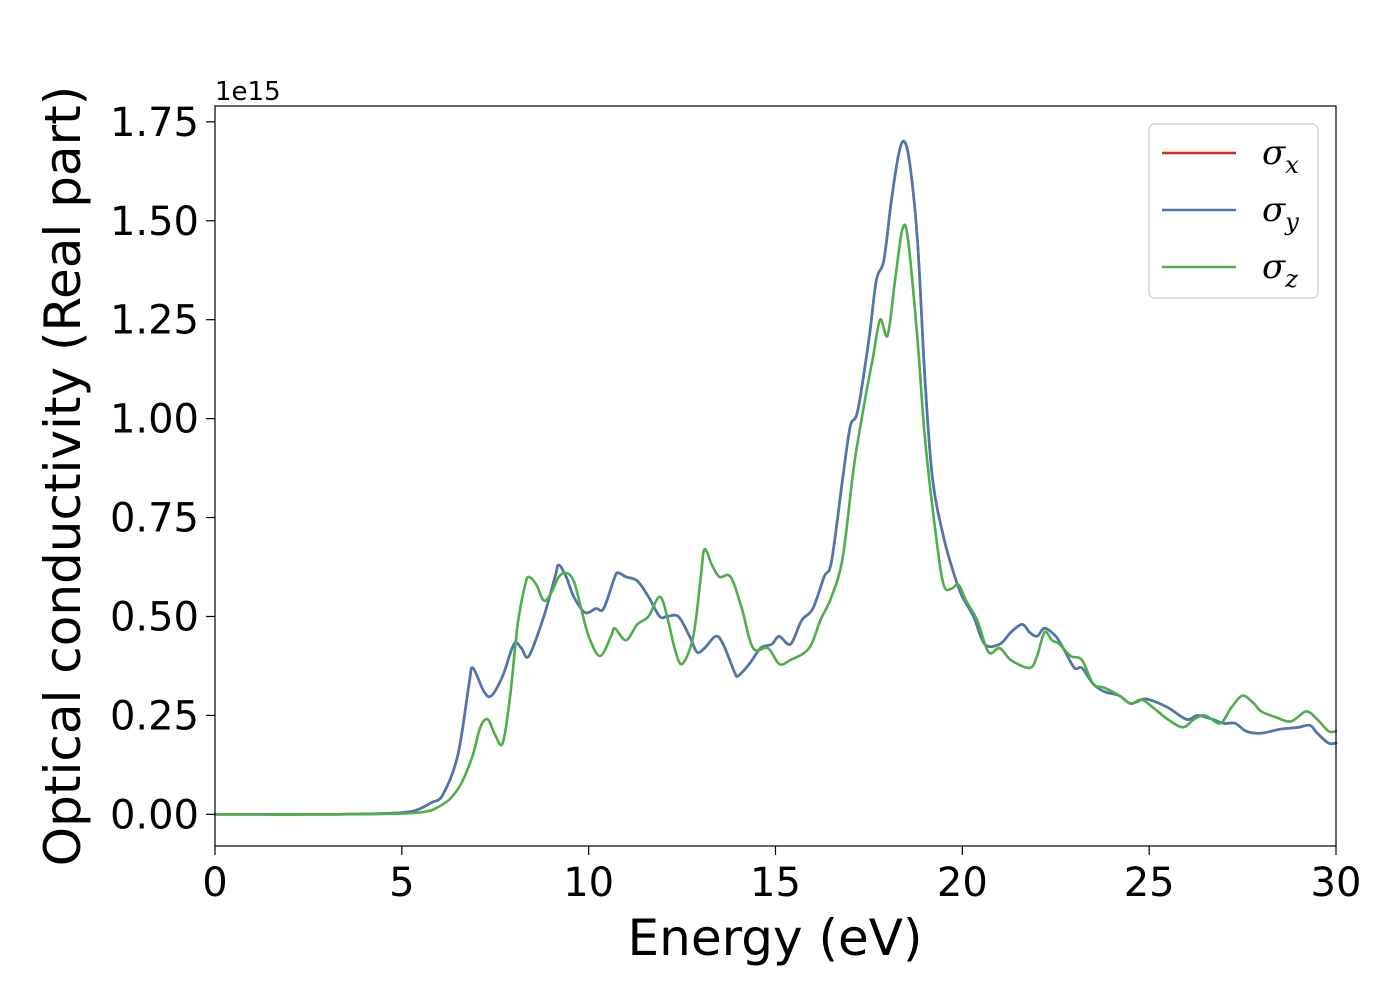  What do you see at coordinates (1291, 279) in the screenshot?
I see `legend-subscript: z` at bounding box center [1291, 279].